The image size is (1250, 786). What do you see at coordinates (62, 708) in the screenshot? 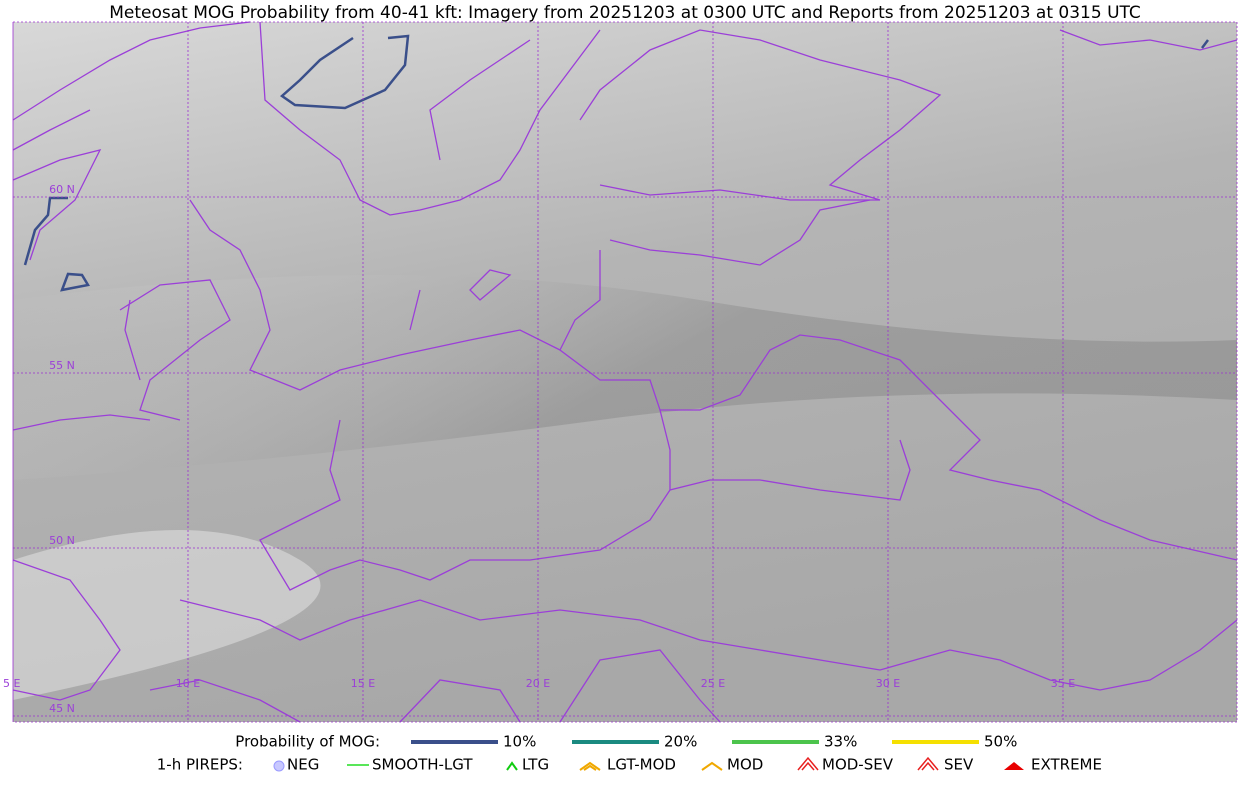
I see `latitude-label: 45 N` at bounding box center [62, 708].